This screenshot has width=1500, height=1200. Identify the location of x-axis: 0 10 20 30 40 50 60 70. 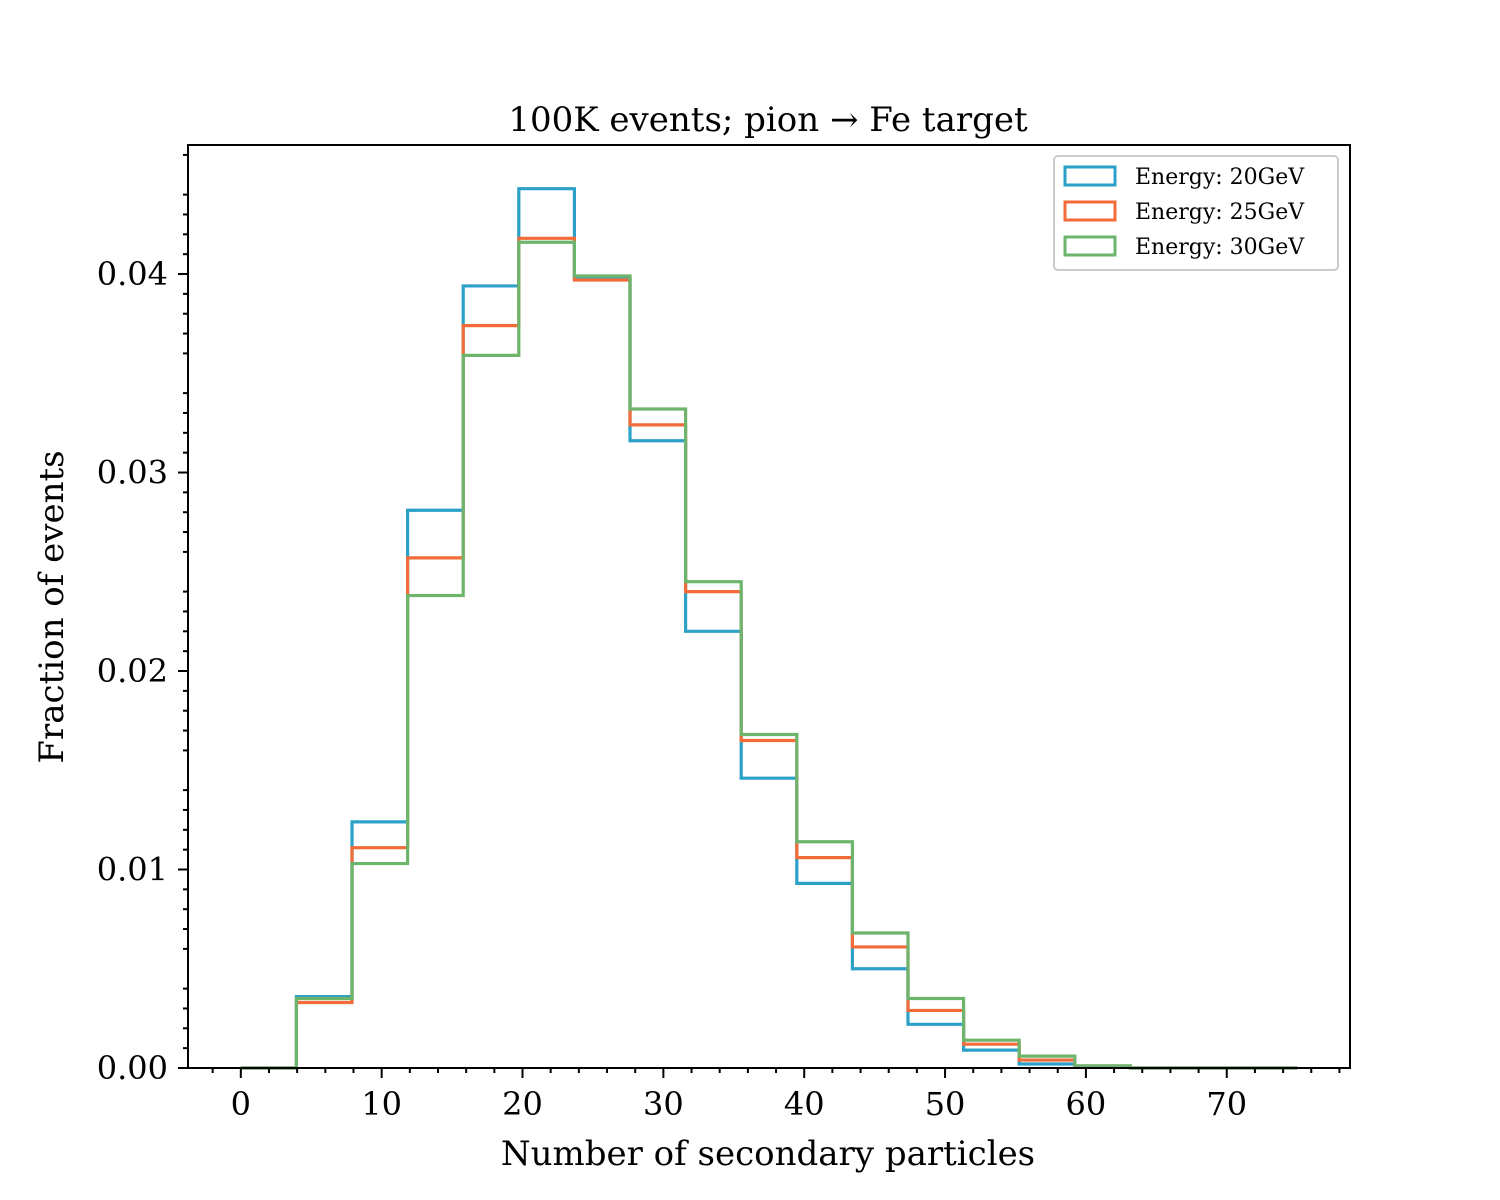
(776, 1095).